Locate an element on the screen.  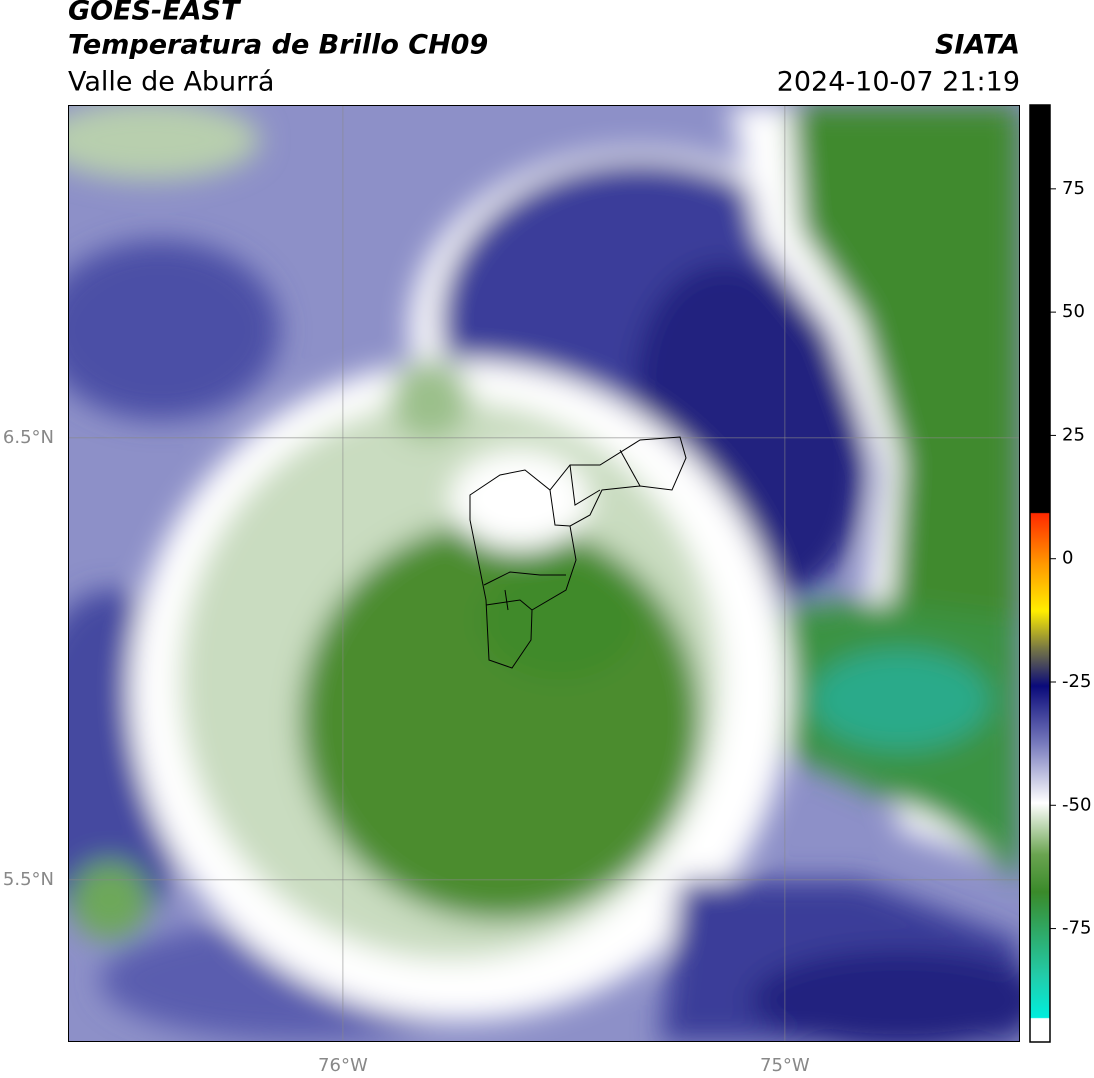
colorbar-ticks: 75 50 25 0 -25 -50 -75 is located at coordinates (1070, 558).